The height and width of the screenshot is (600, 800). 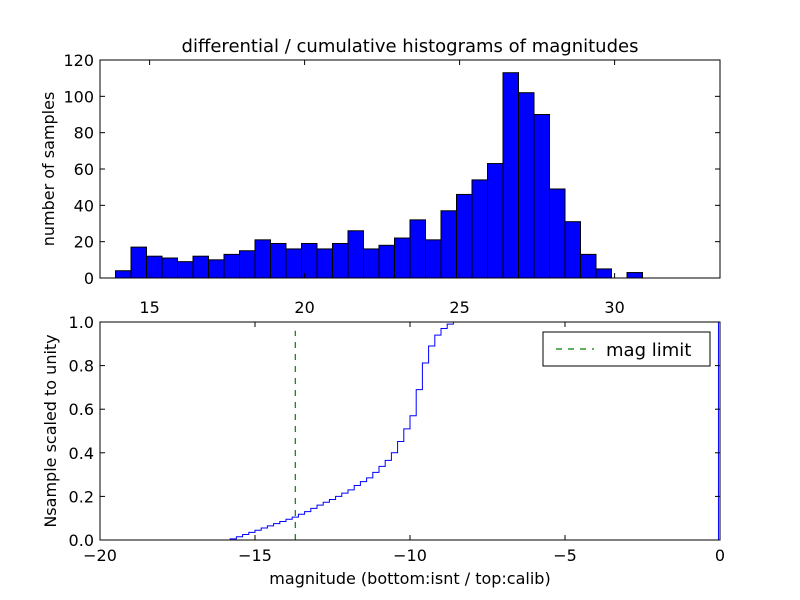 I want to click on top-y-tick-label: 80, so click(x=84, y=133).